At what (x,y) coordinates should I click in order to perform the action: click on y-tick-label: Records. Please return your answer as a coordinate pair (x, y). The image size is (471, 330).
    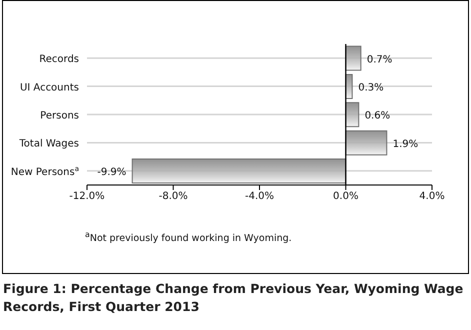
    Looking at the image, I should click on (59, 60).